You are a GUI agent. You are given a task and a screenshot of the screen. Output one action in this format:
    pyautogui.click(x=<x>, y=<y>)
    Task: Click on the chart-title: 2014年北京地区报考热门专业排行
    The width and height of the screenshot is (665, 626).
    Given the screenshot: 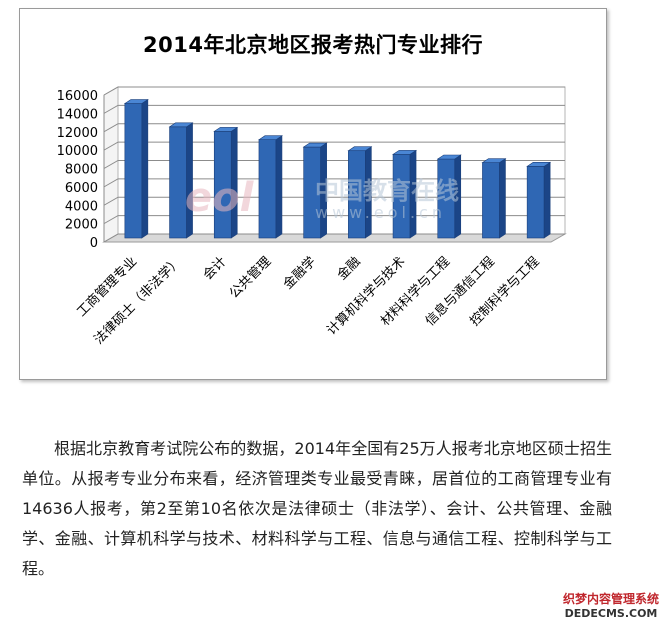 What is the action you would take?
    pyautogui.click(x=313, y=45)
    